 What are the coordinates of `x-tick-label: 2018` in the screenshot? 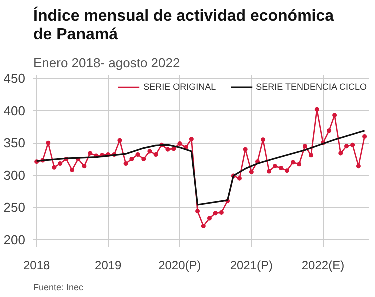 It's located at (37, 265).